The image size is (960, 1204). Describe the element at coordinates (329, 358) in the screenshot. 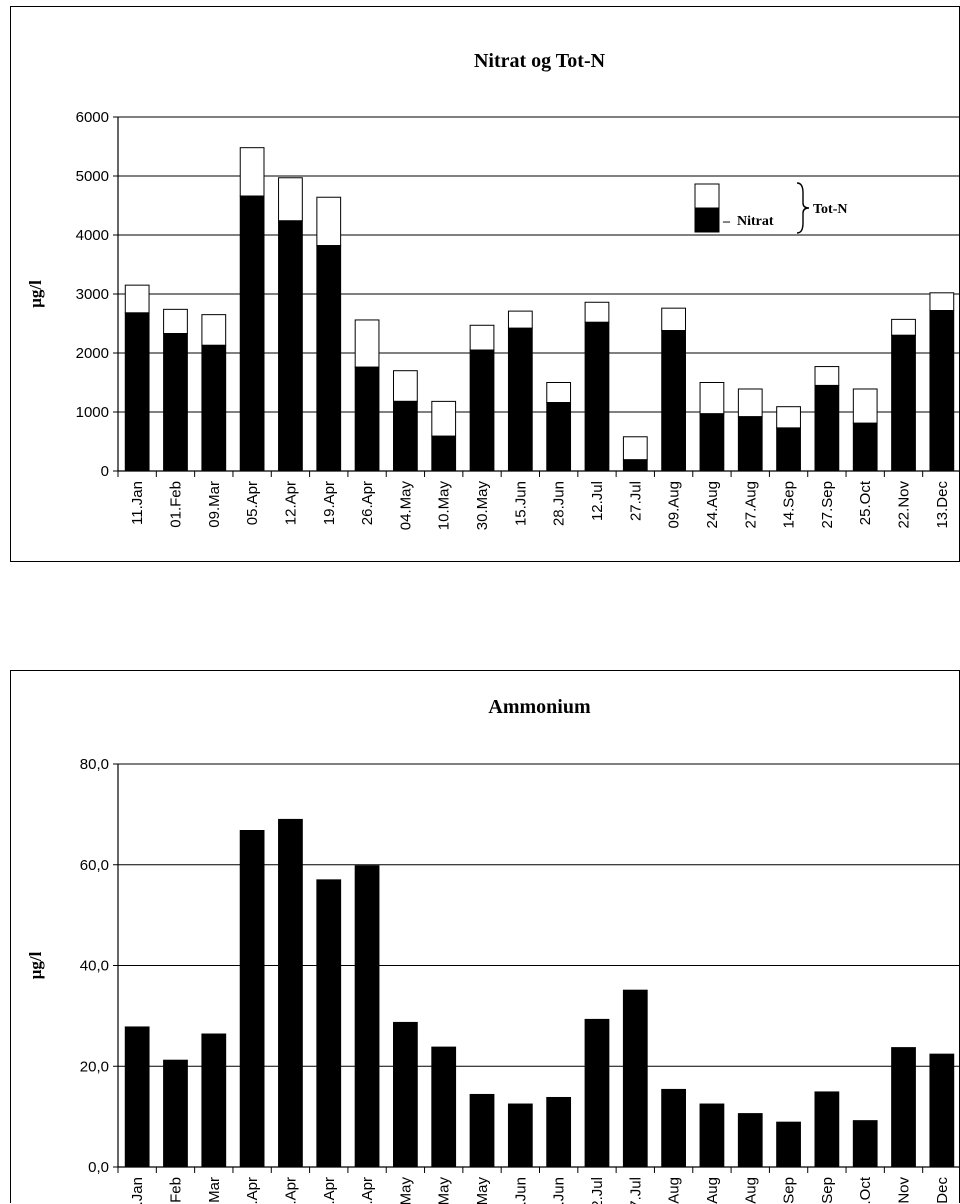

I see `bar-nitrat-19.Apr` at that location.